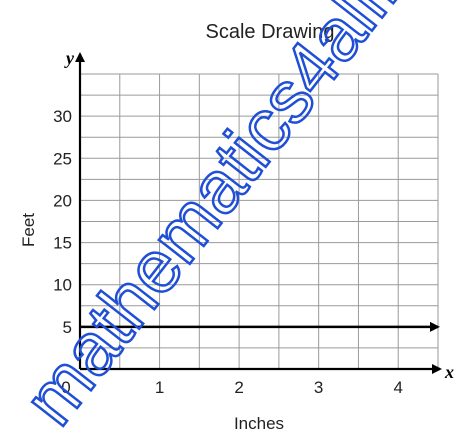  I want to click on y-tick-label: 25, so click(62, 158).